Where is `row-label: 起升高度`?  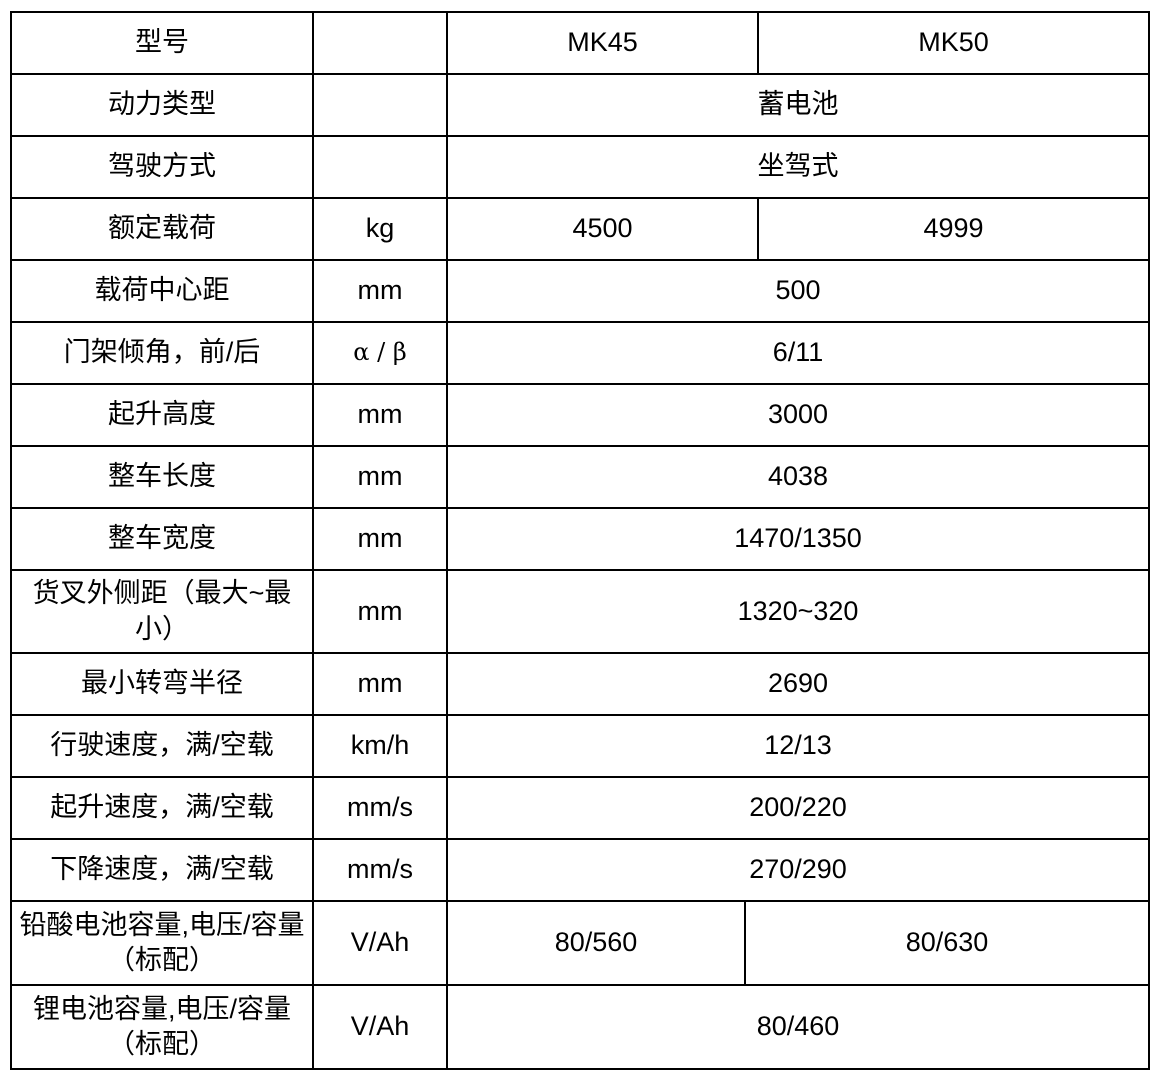
row-label: 起升高度 is located at coordinates (162, 415).